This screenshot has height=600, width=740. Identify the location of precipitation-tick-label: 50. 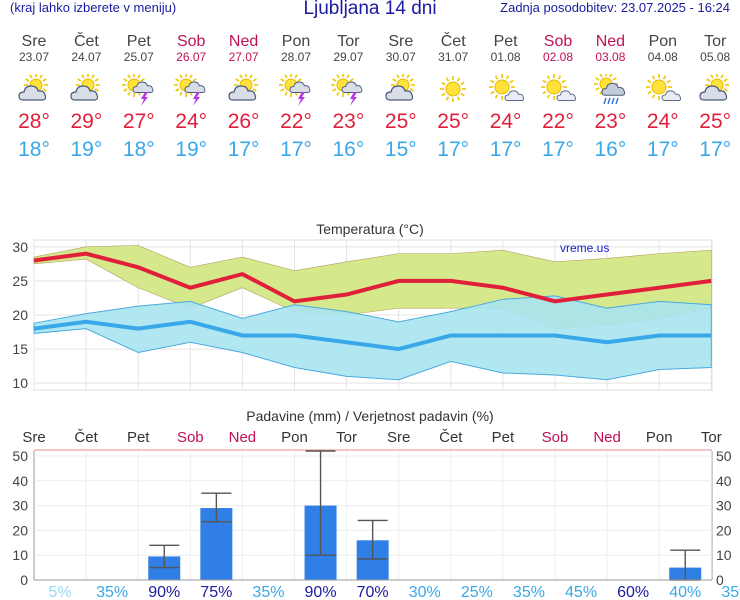
(20, 456).